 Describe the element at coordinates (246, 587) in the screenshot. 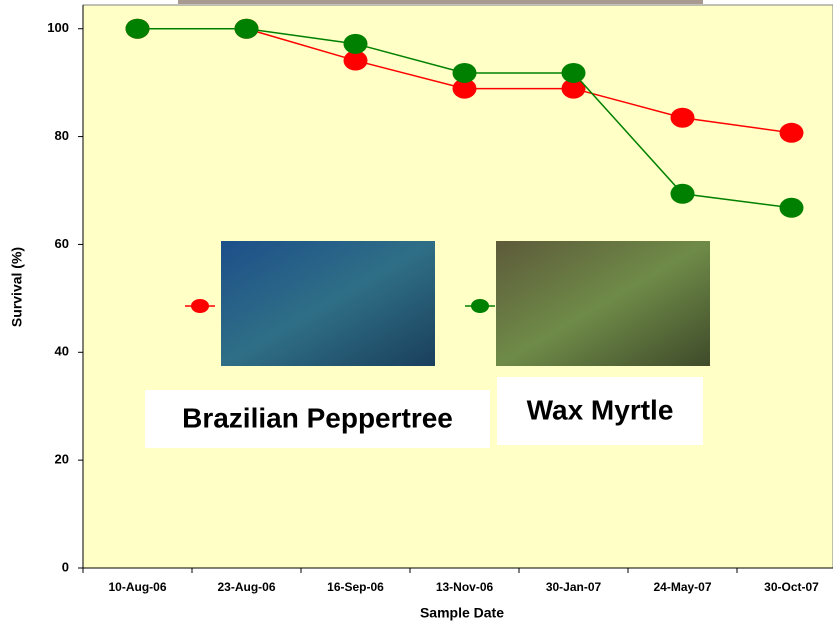

I see `x-tick-label: 23-Aug-06` at that location.